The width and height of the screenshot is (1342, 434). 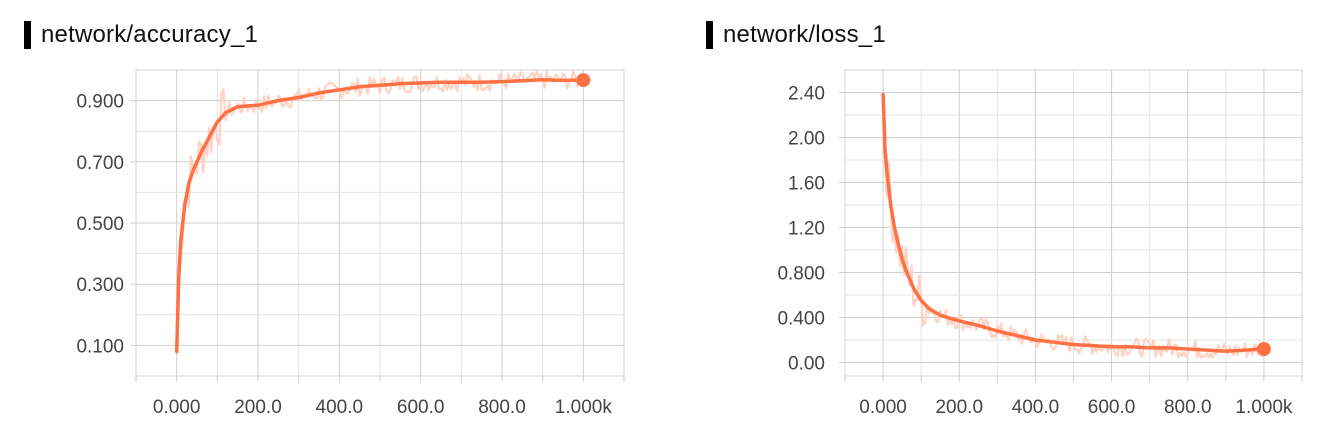 I want to click on y-tick-label: 0.900, so click(x=100, y=102).